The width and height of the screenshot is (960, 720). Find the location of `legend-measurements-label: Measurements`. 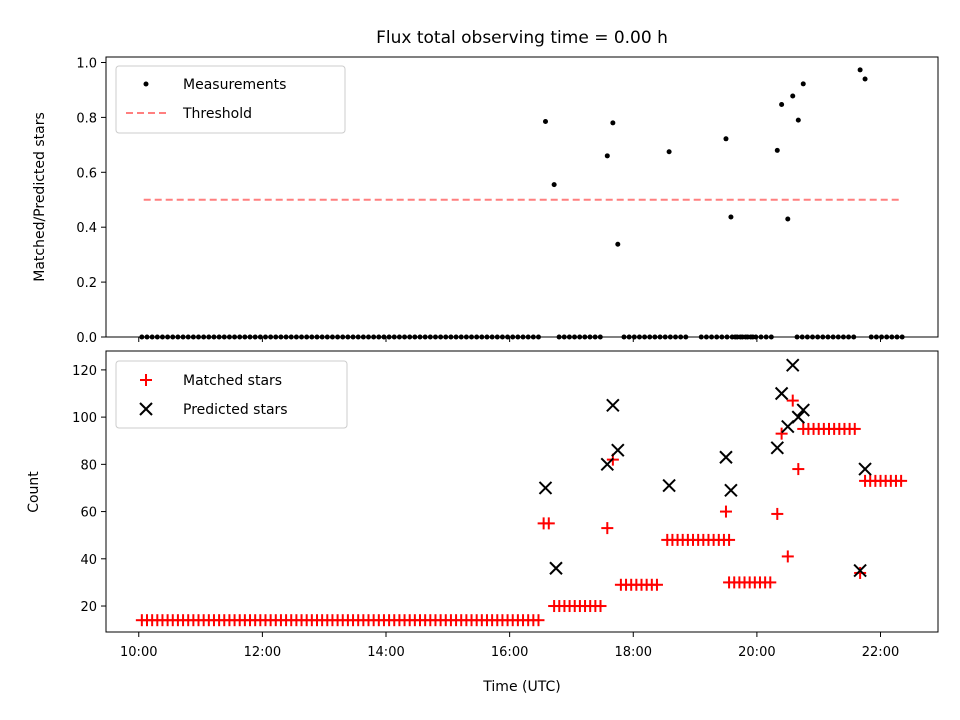

legend-measurements-label: Measurements is located at coordinates (234, 85).